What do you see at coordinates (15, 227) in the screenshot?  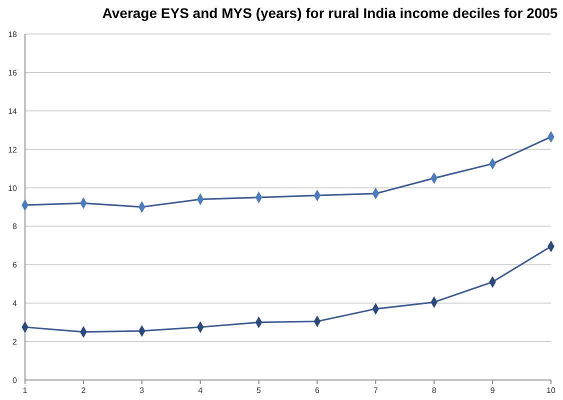 I see `y-tick-label: 8` at bounding box center [15, 227].